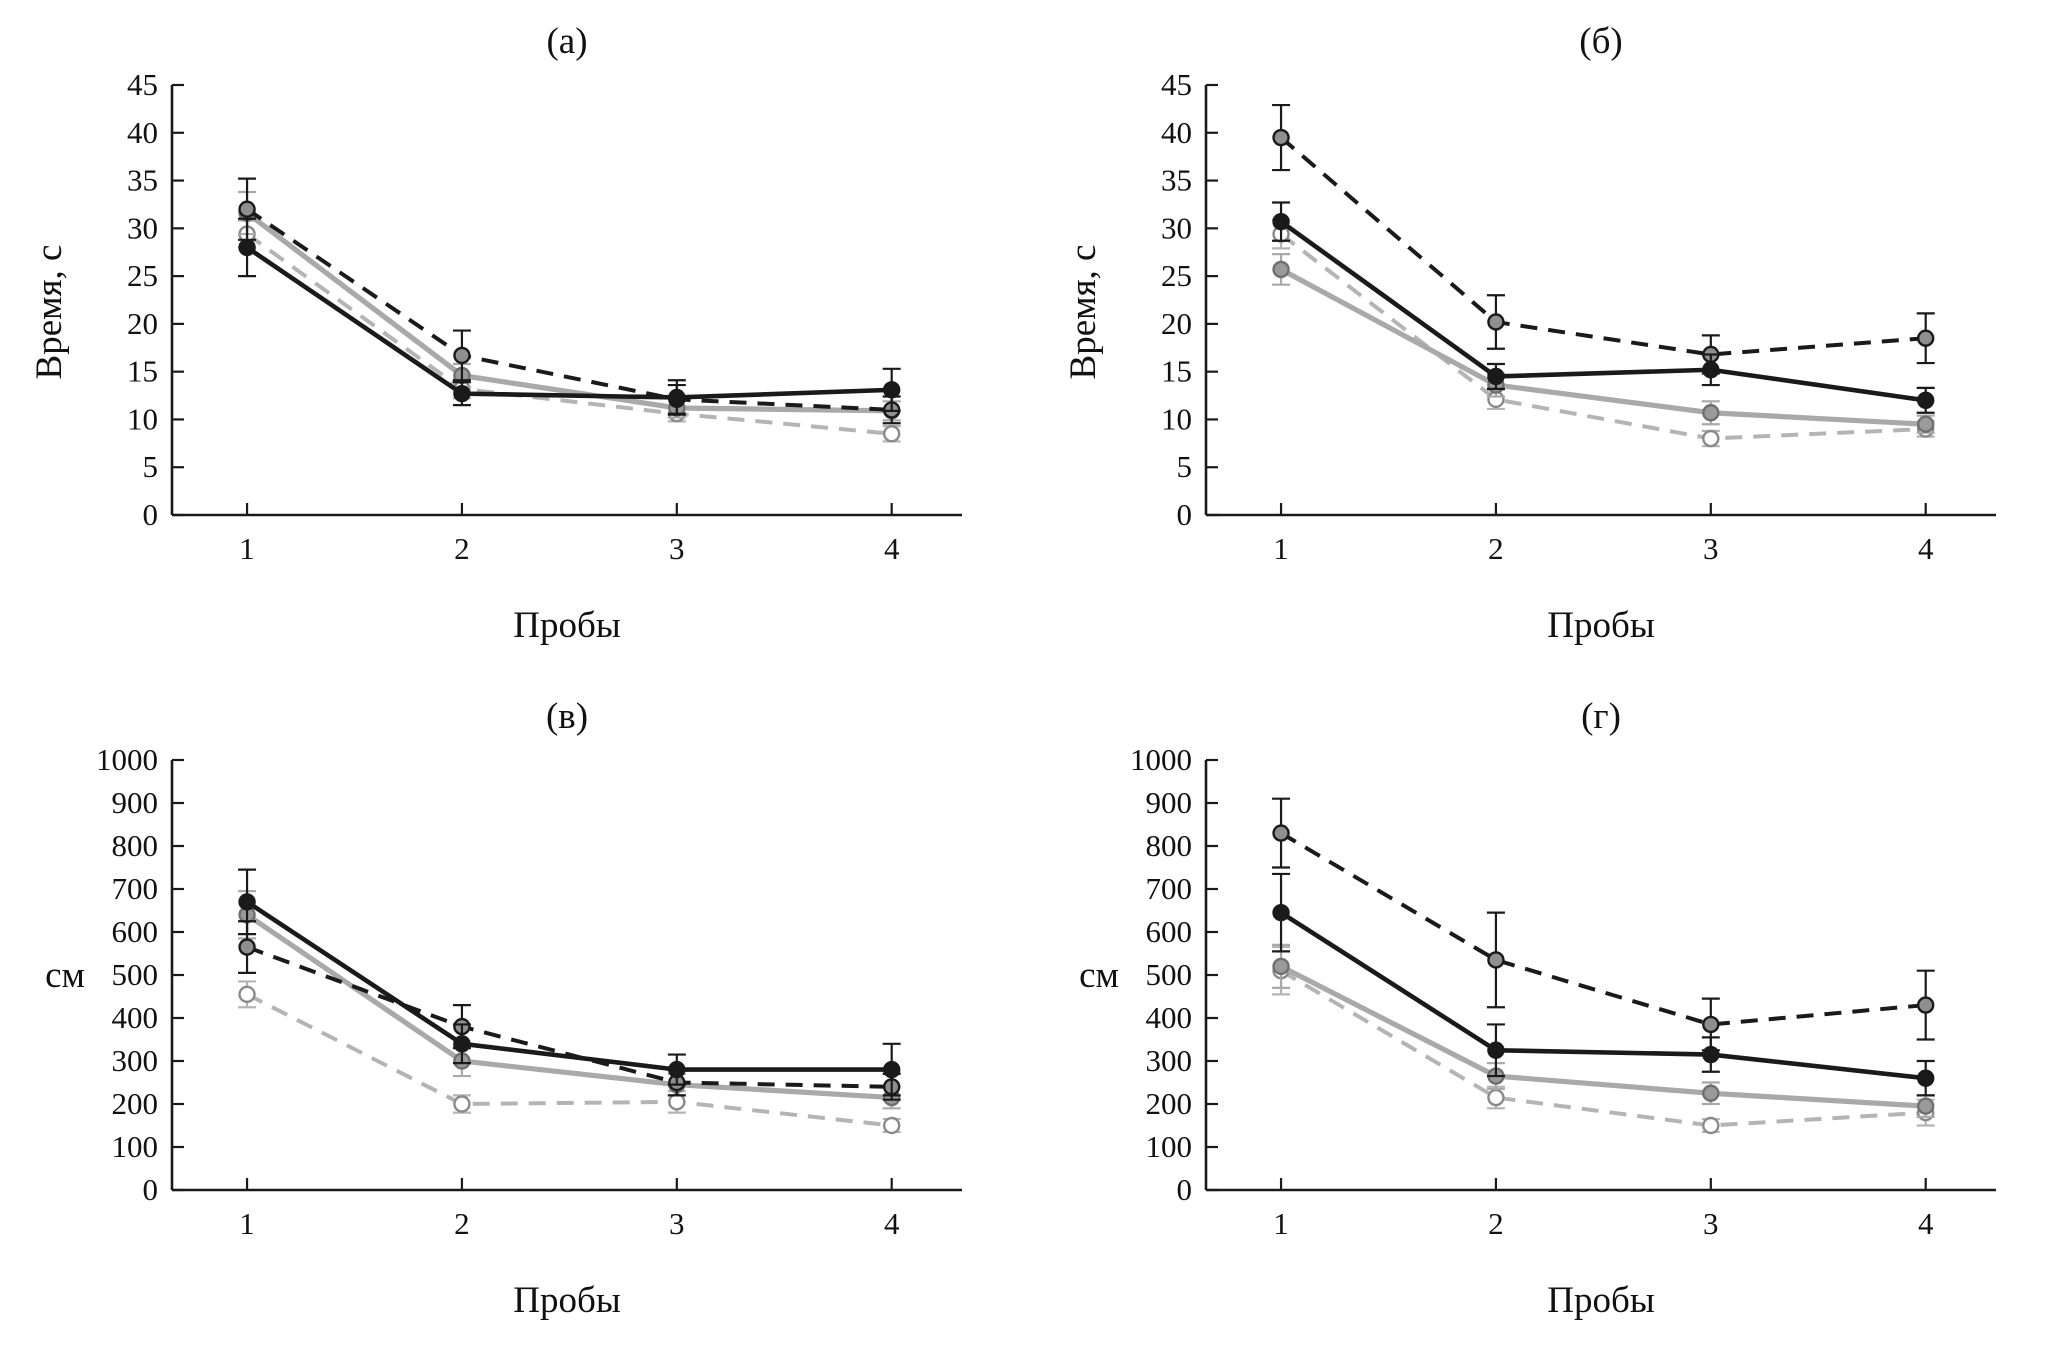  I want to click on series-black-dashed, so click(1603, 924).